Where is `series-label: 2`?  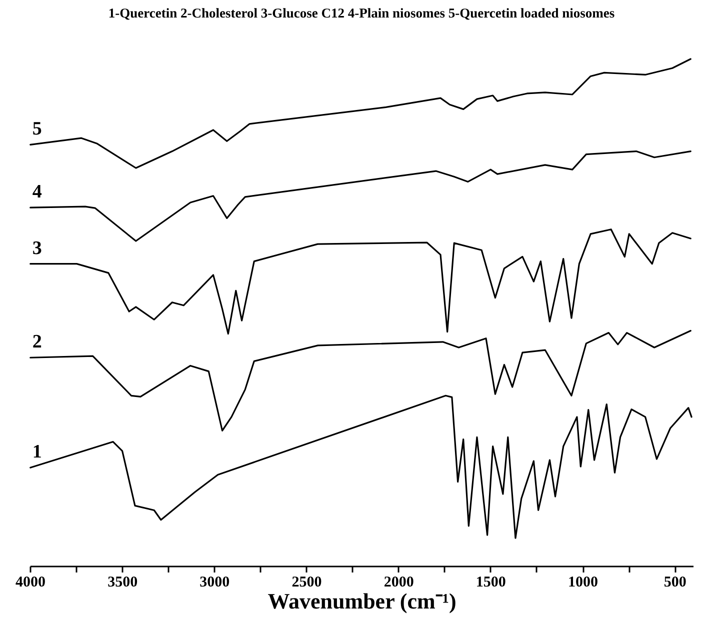 series-label: 2 is located at coordinates (37, 342).